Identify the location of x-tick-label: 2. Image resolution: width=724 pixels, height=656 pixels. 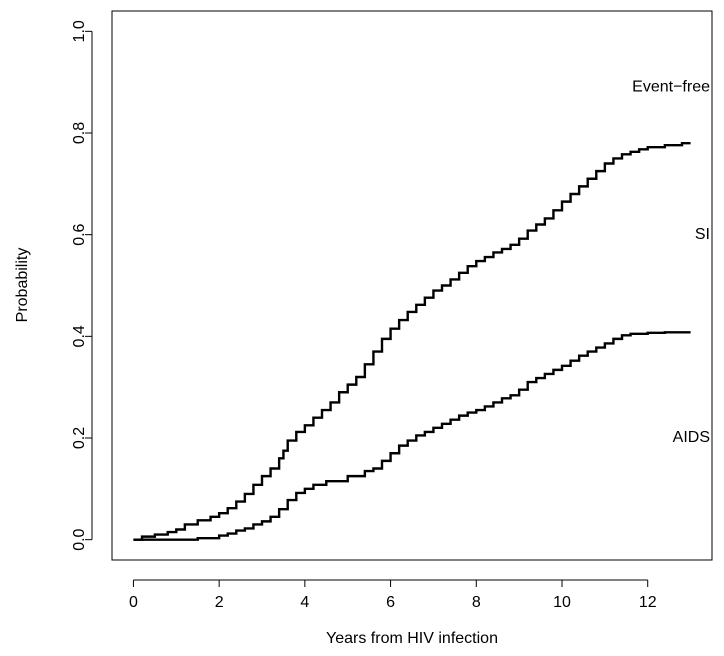
(219, 602).